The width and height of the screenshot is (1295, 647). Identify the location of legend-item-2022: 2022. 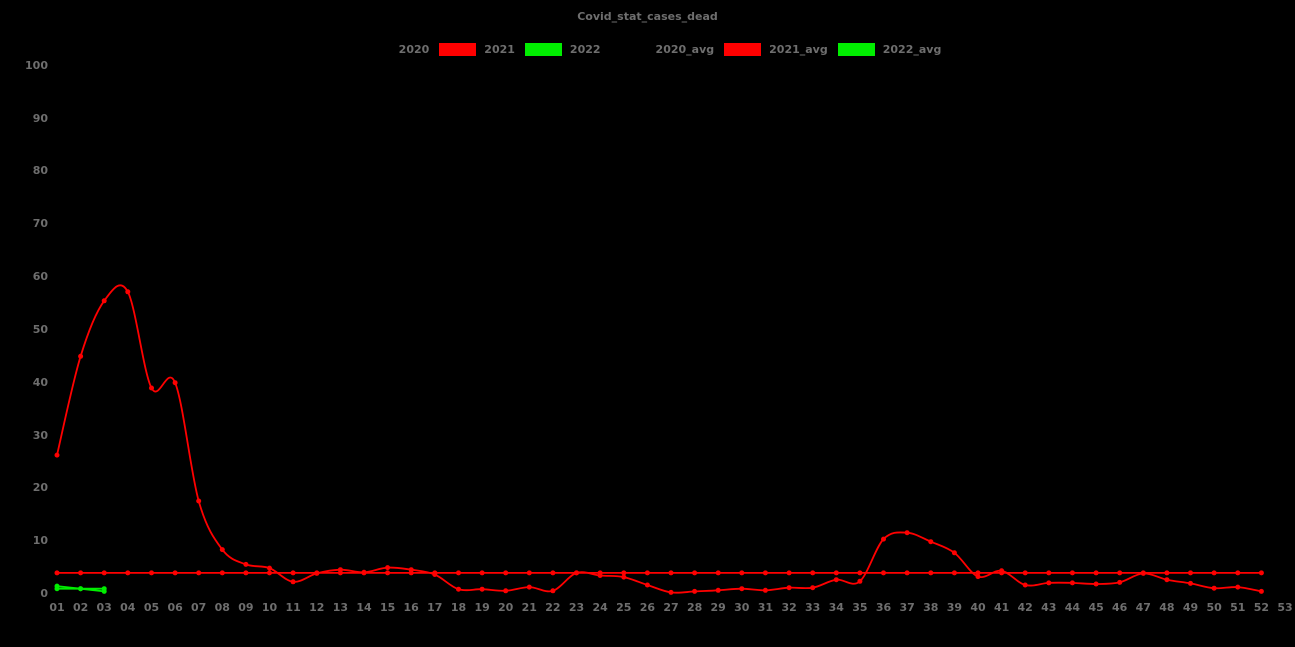
(562, 49).